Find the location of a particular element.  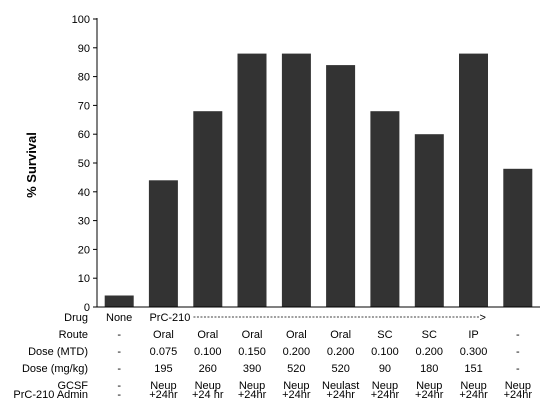

table-row-label: PrC-210 Admin is located at coordinates (50, 394).